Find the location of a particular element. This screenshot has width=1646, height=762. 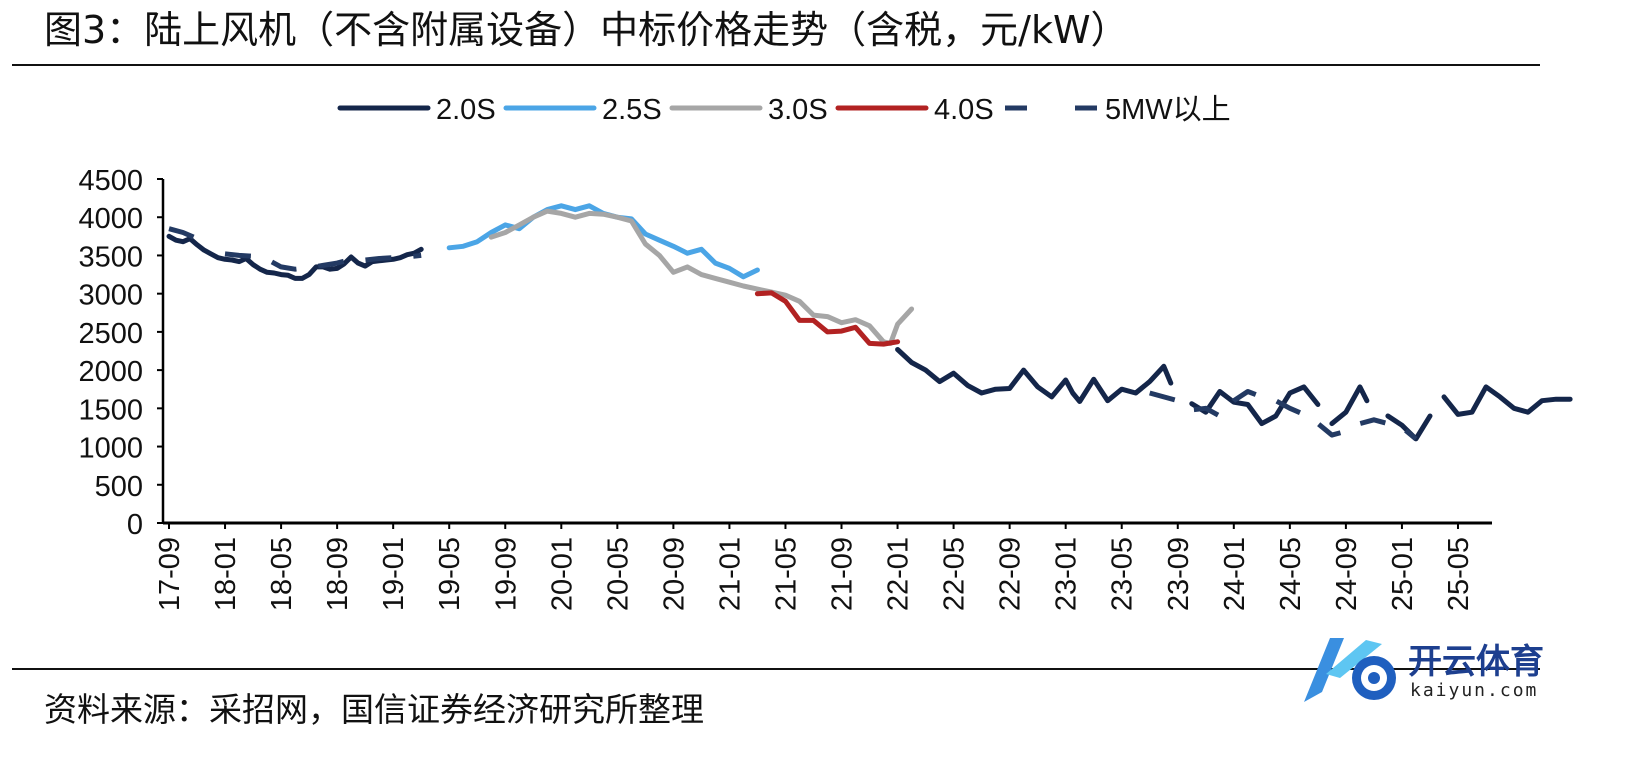

watermark: 开云体育 kaiyun.com is located at coordinates (1426, 670).